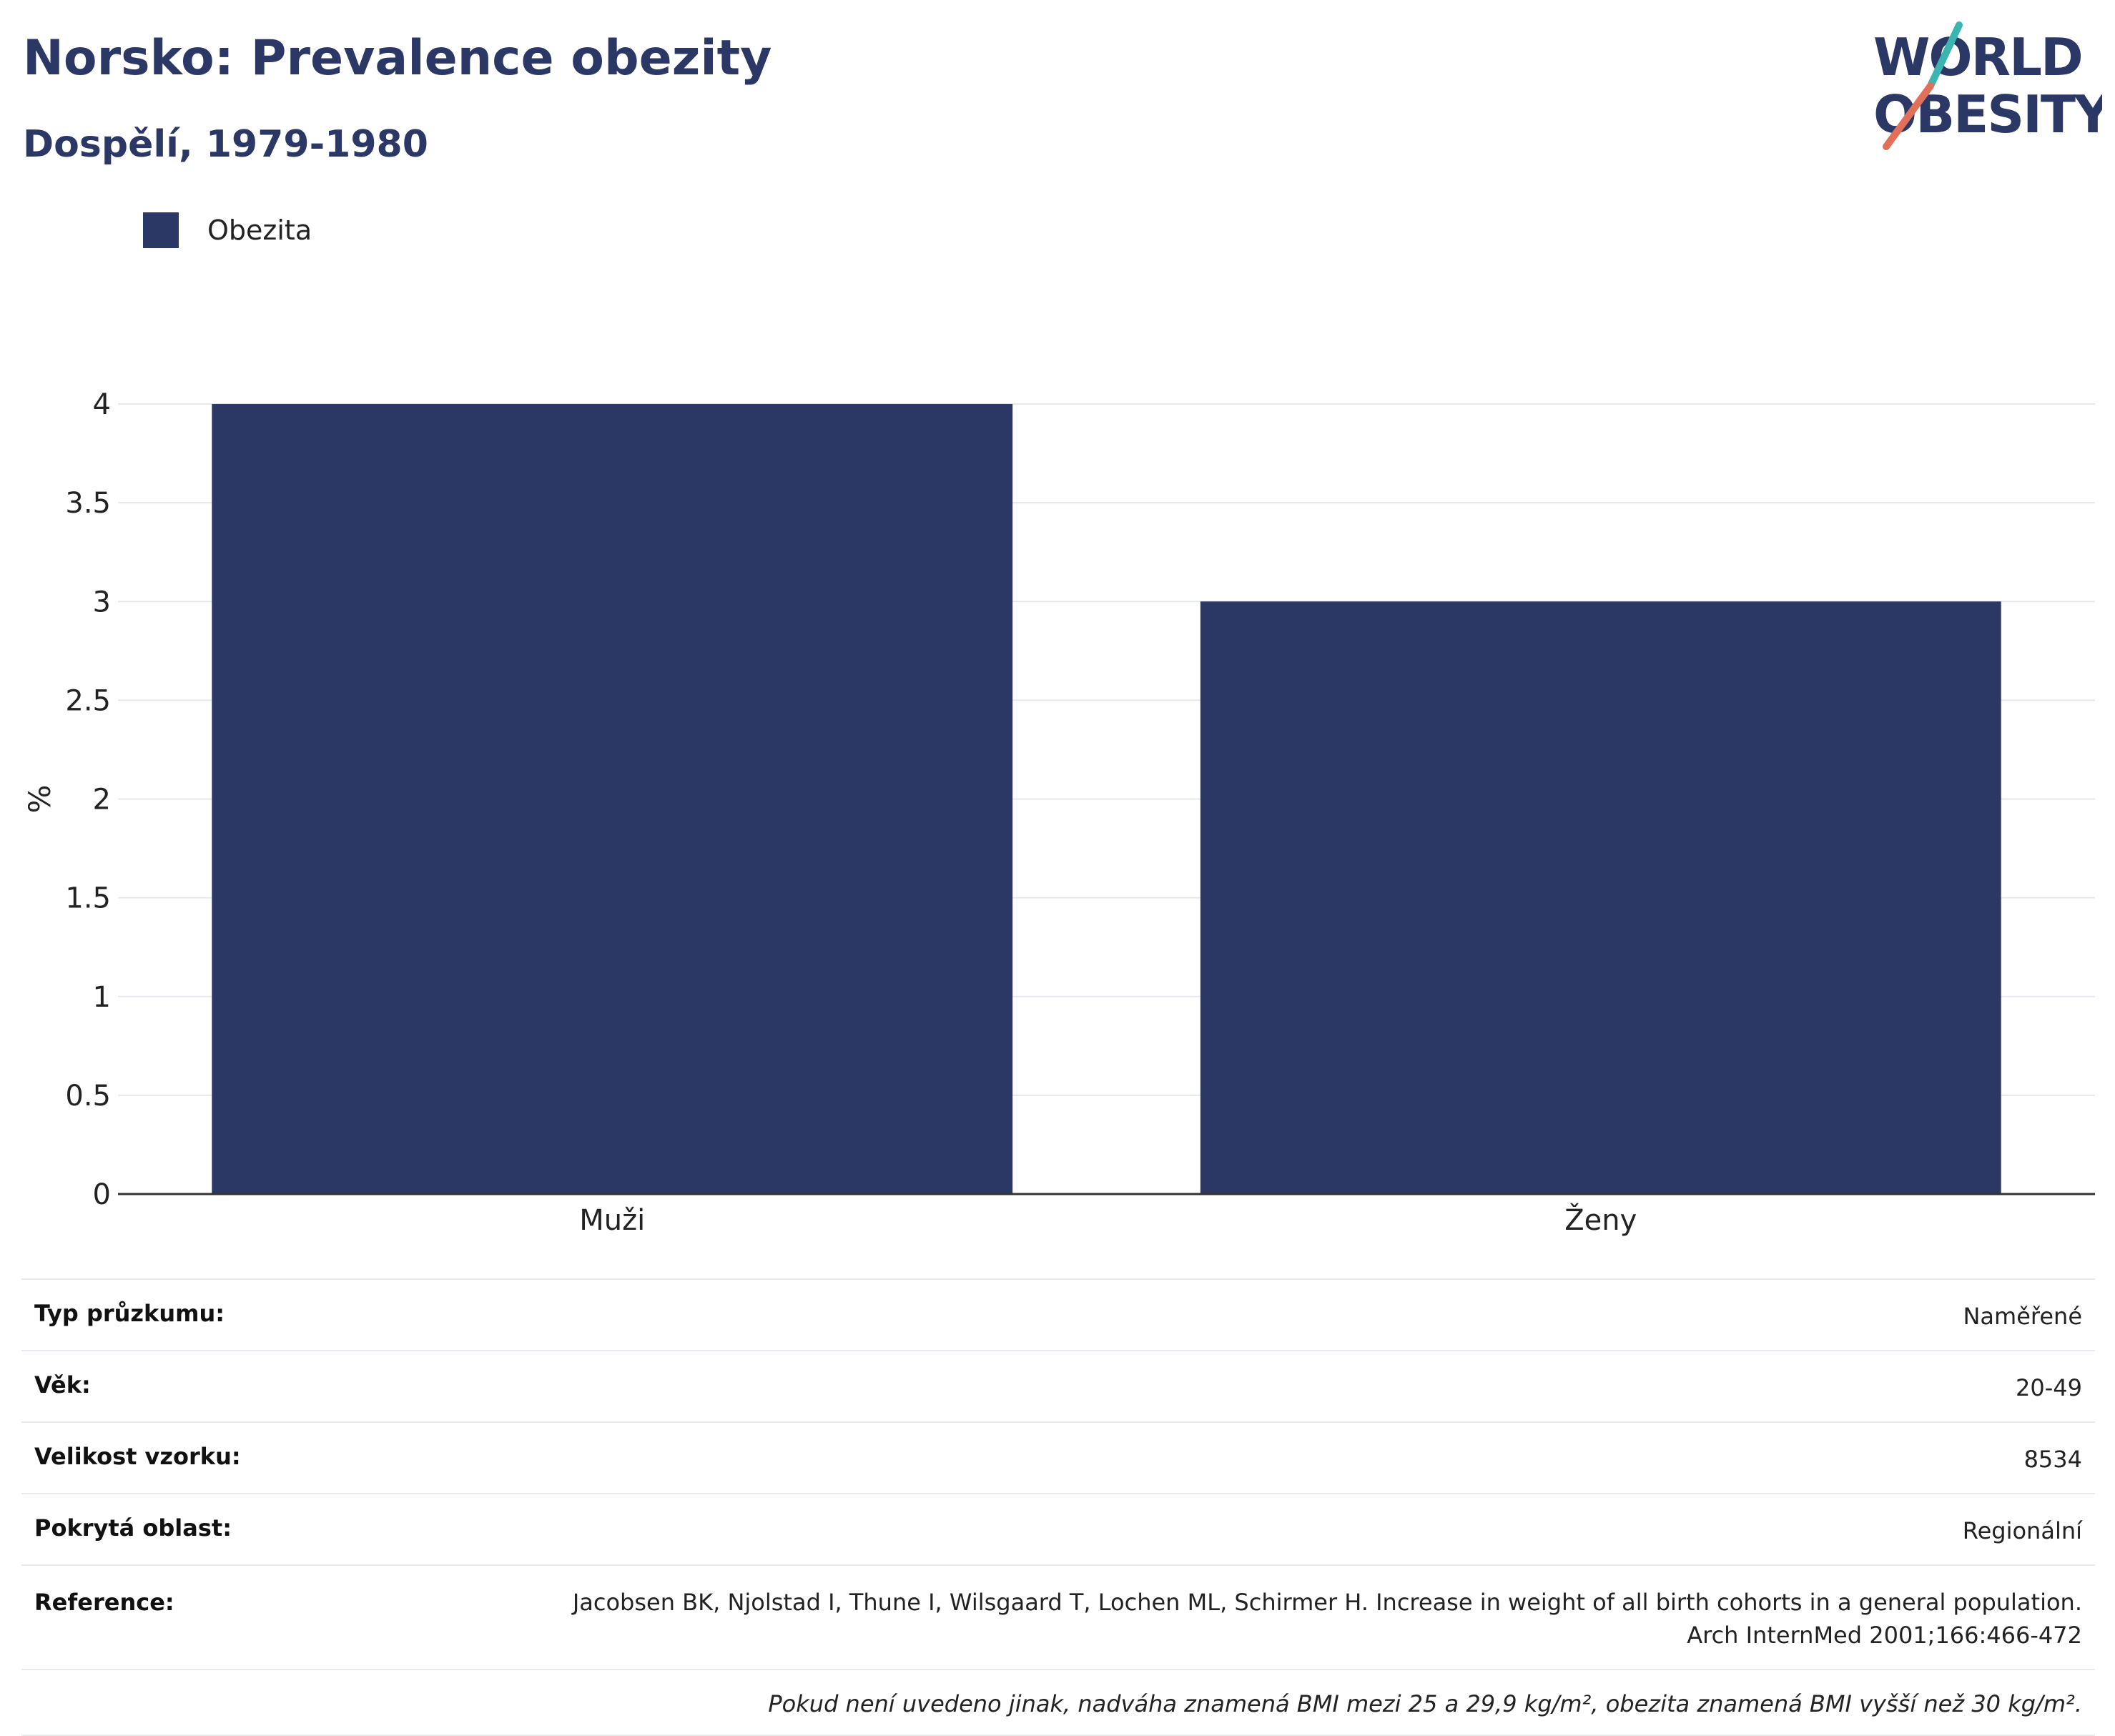 The width and height of the screenshot is (2115, 1736). Describe the element at coordinates (88, 898) in the screenshot. I see `y-tick-label: 1.5` at that location.